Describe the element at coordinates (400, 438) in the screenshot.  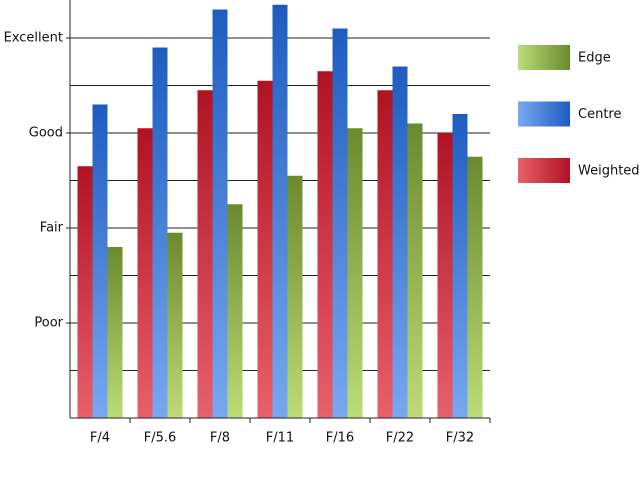
I see `x-tick-label: F/22` at that location.